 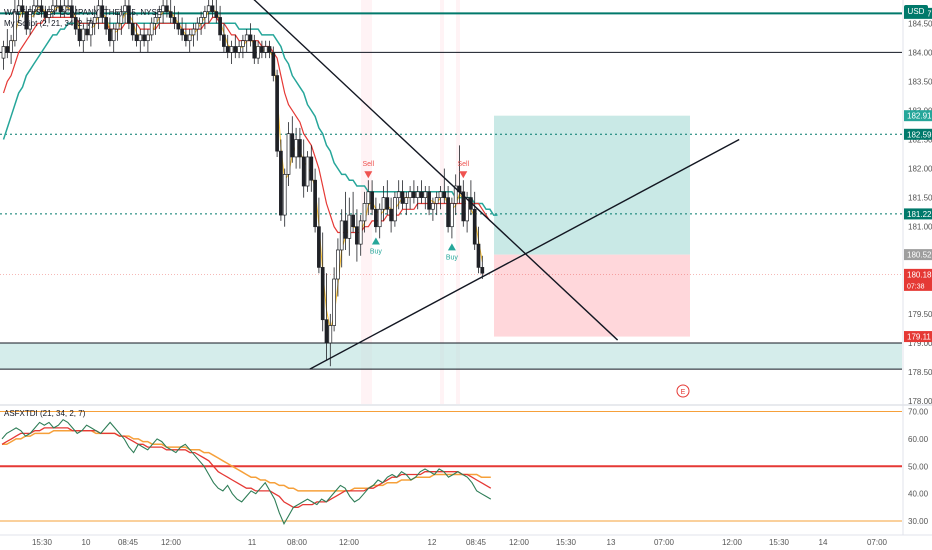 I want to click on earnings-marker: E, so click(x=683, y=391).